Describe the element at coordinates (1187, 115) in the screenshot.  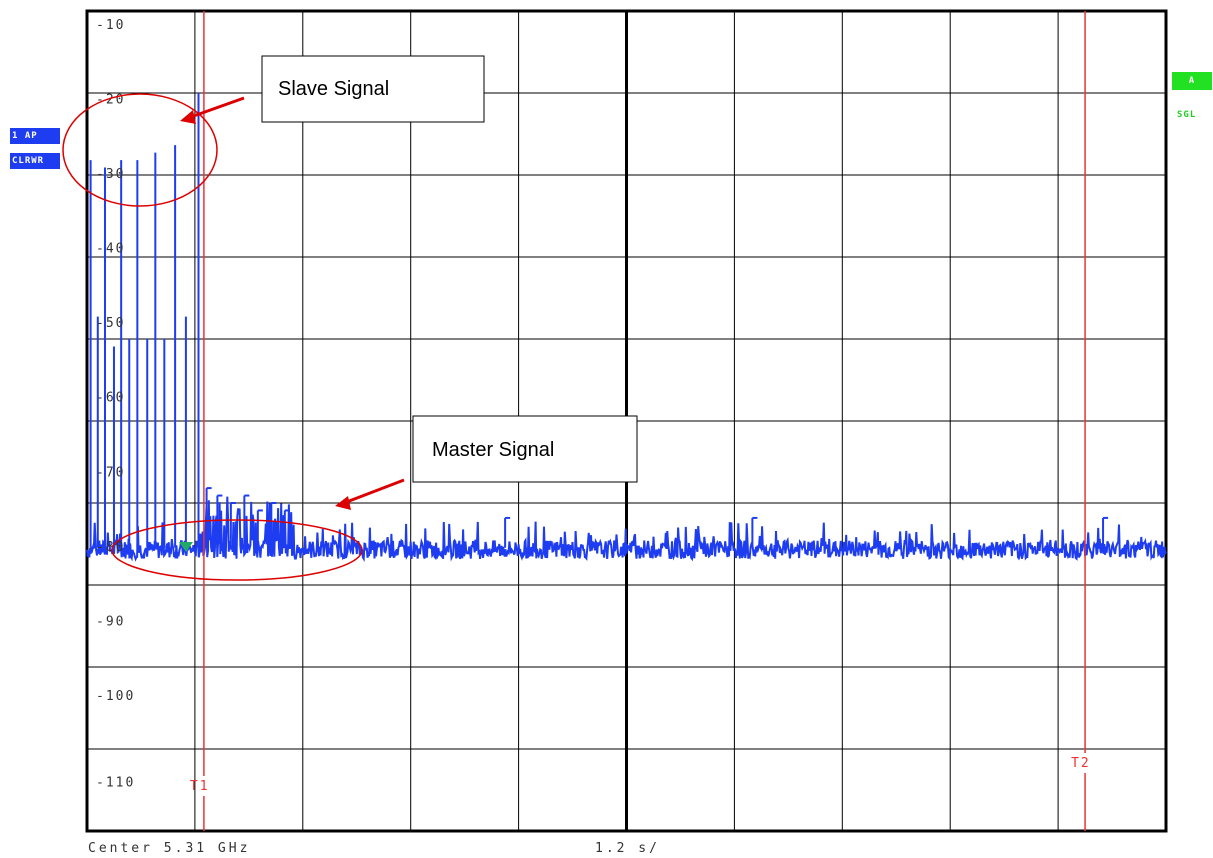
I see `single-sweep-badge: SGL` at that location.